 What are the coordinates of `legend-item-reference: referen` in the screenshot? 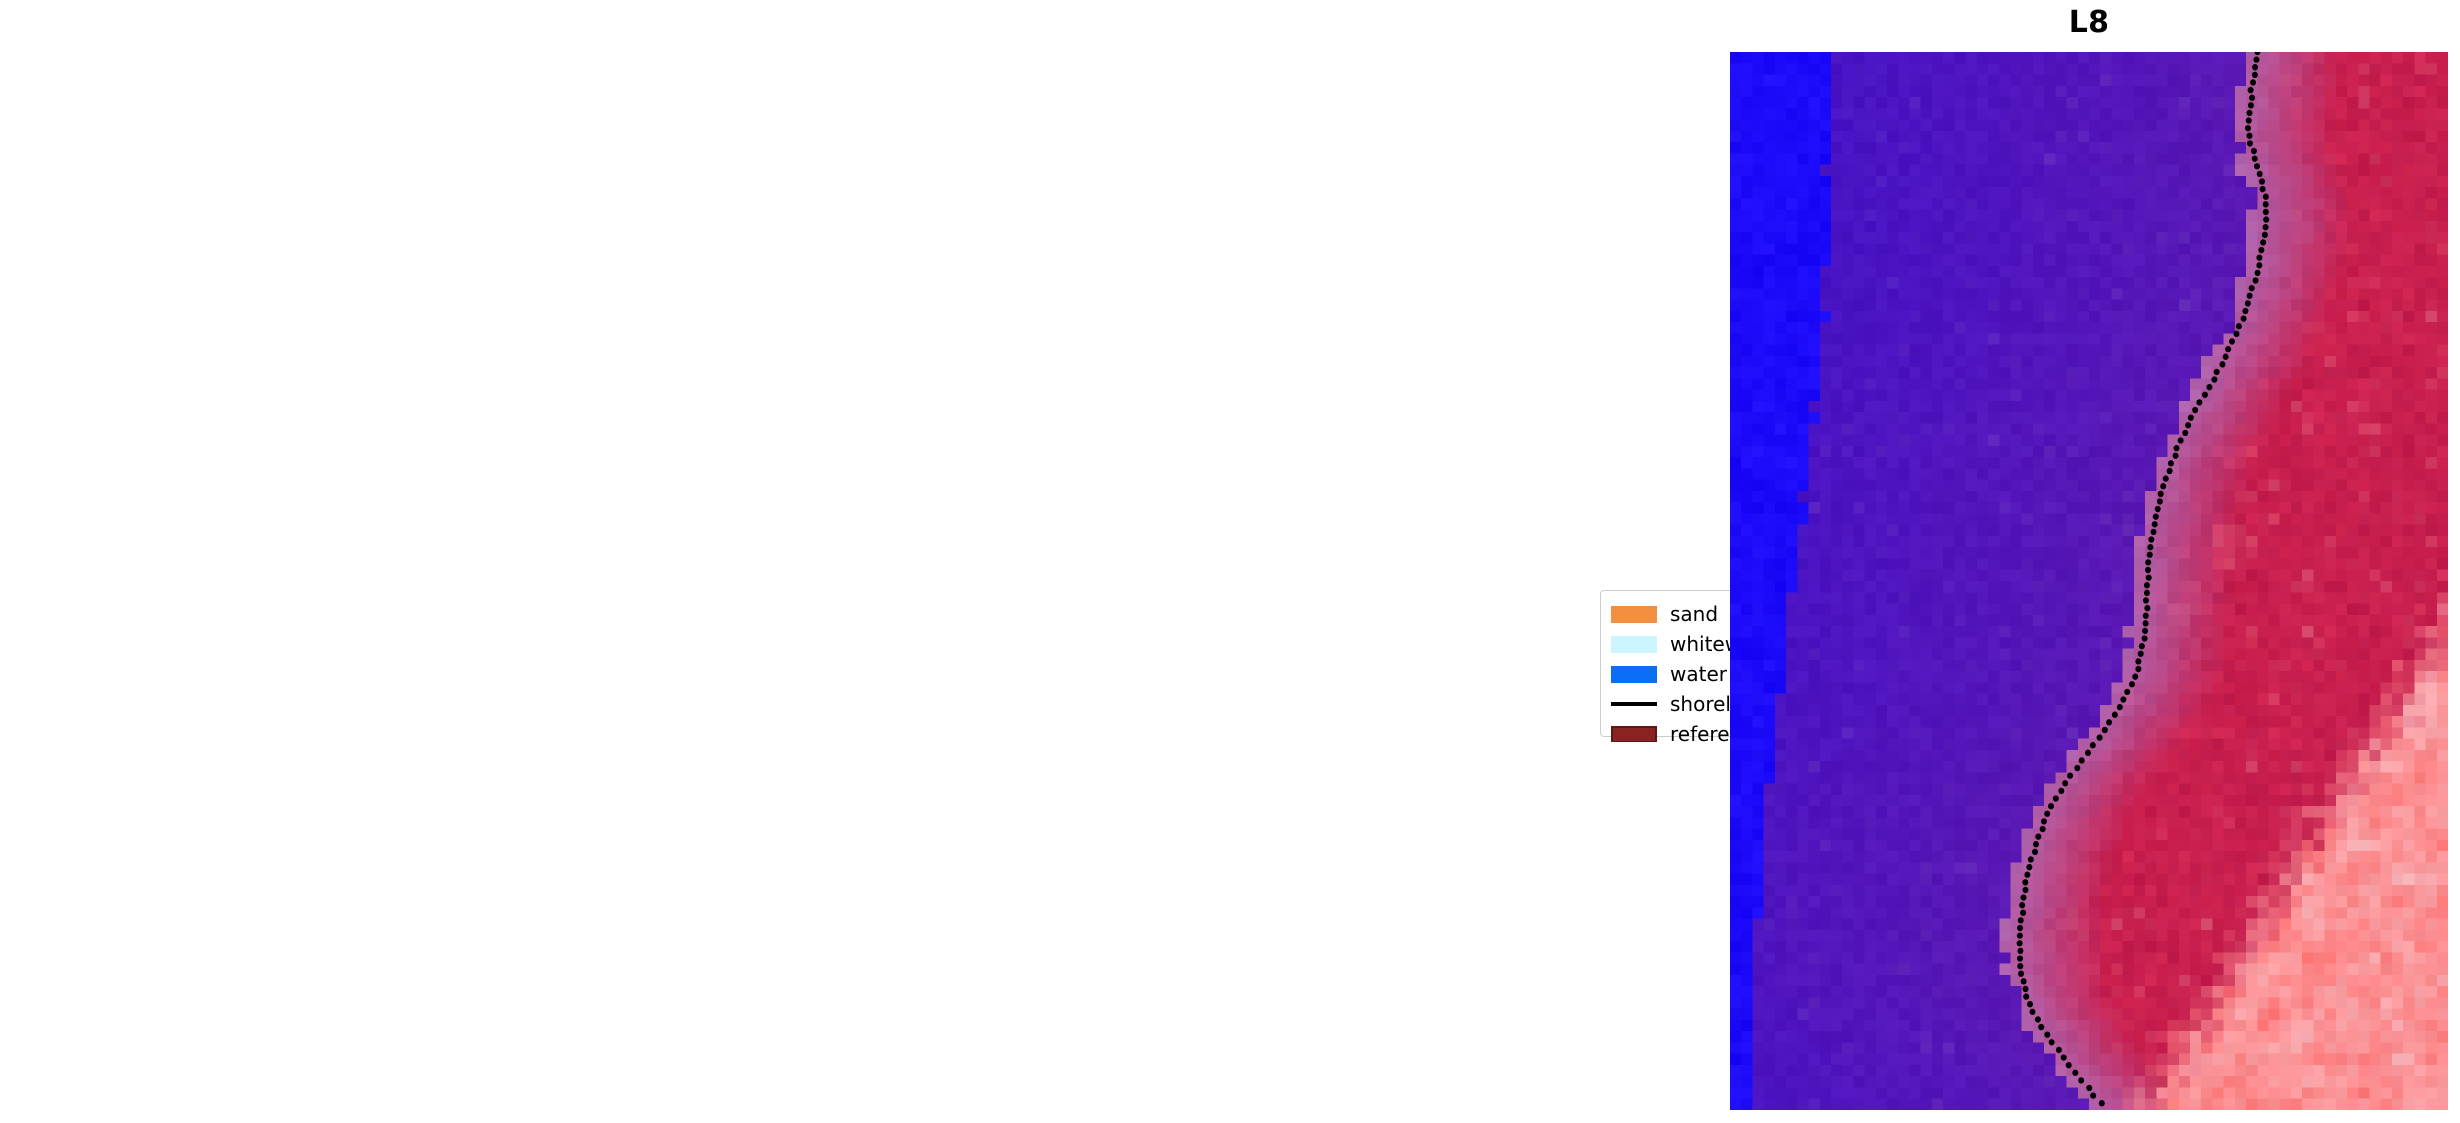 It's located at (1670, 730).